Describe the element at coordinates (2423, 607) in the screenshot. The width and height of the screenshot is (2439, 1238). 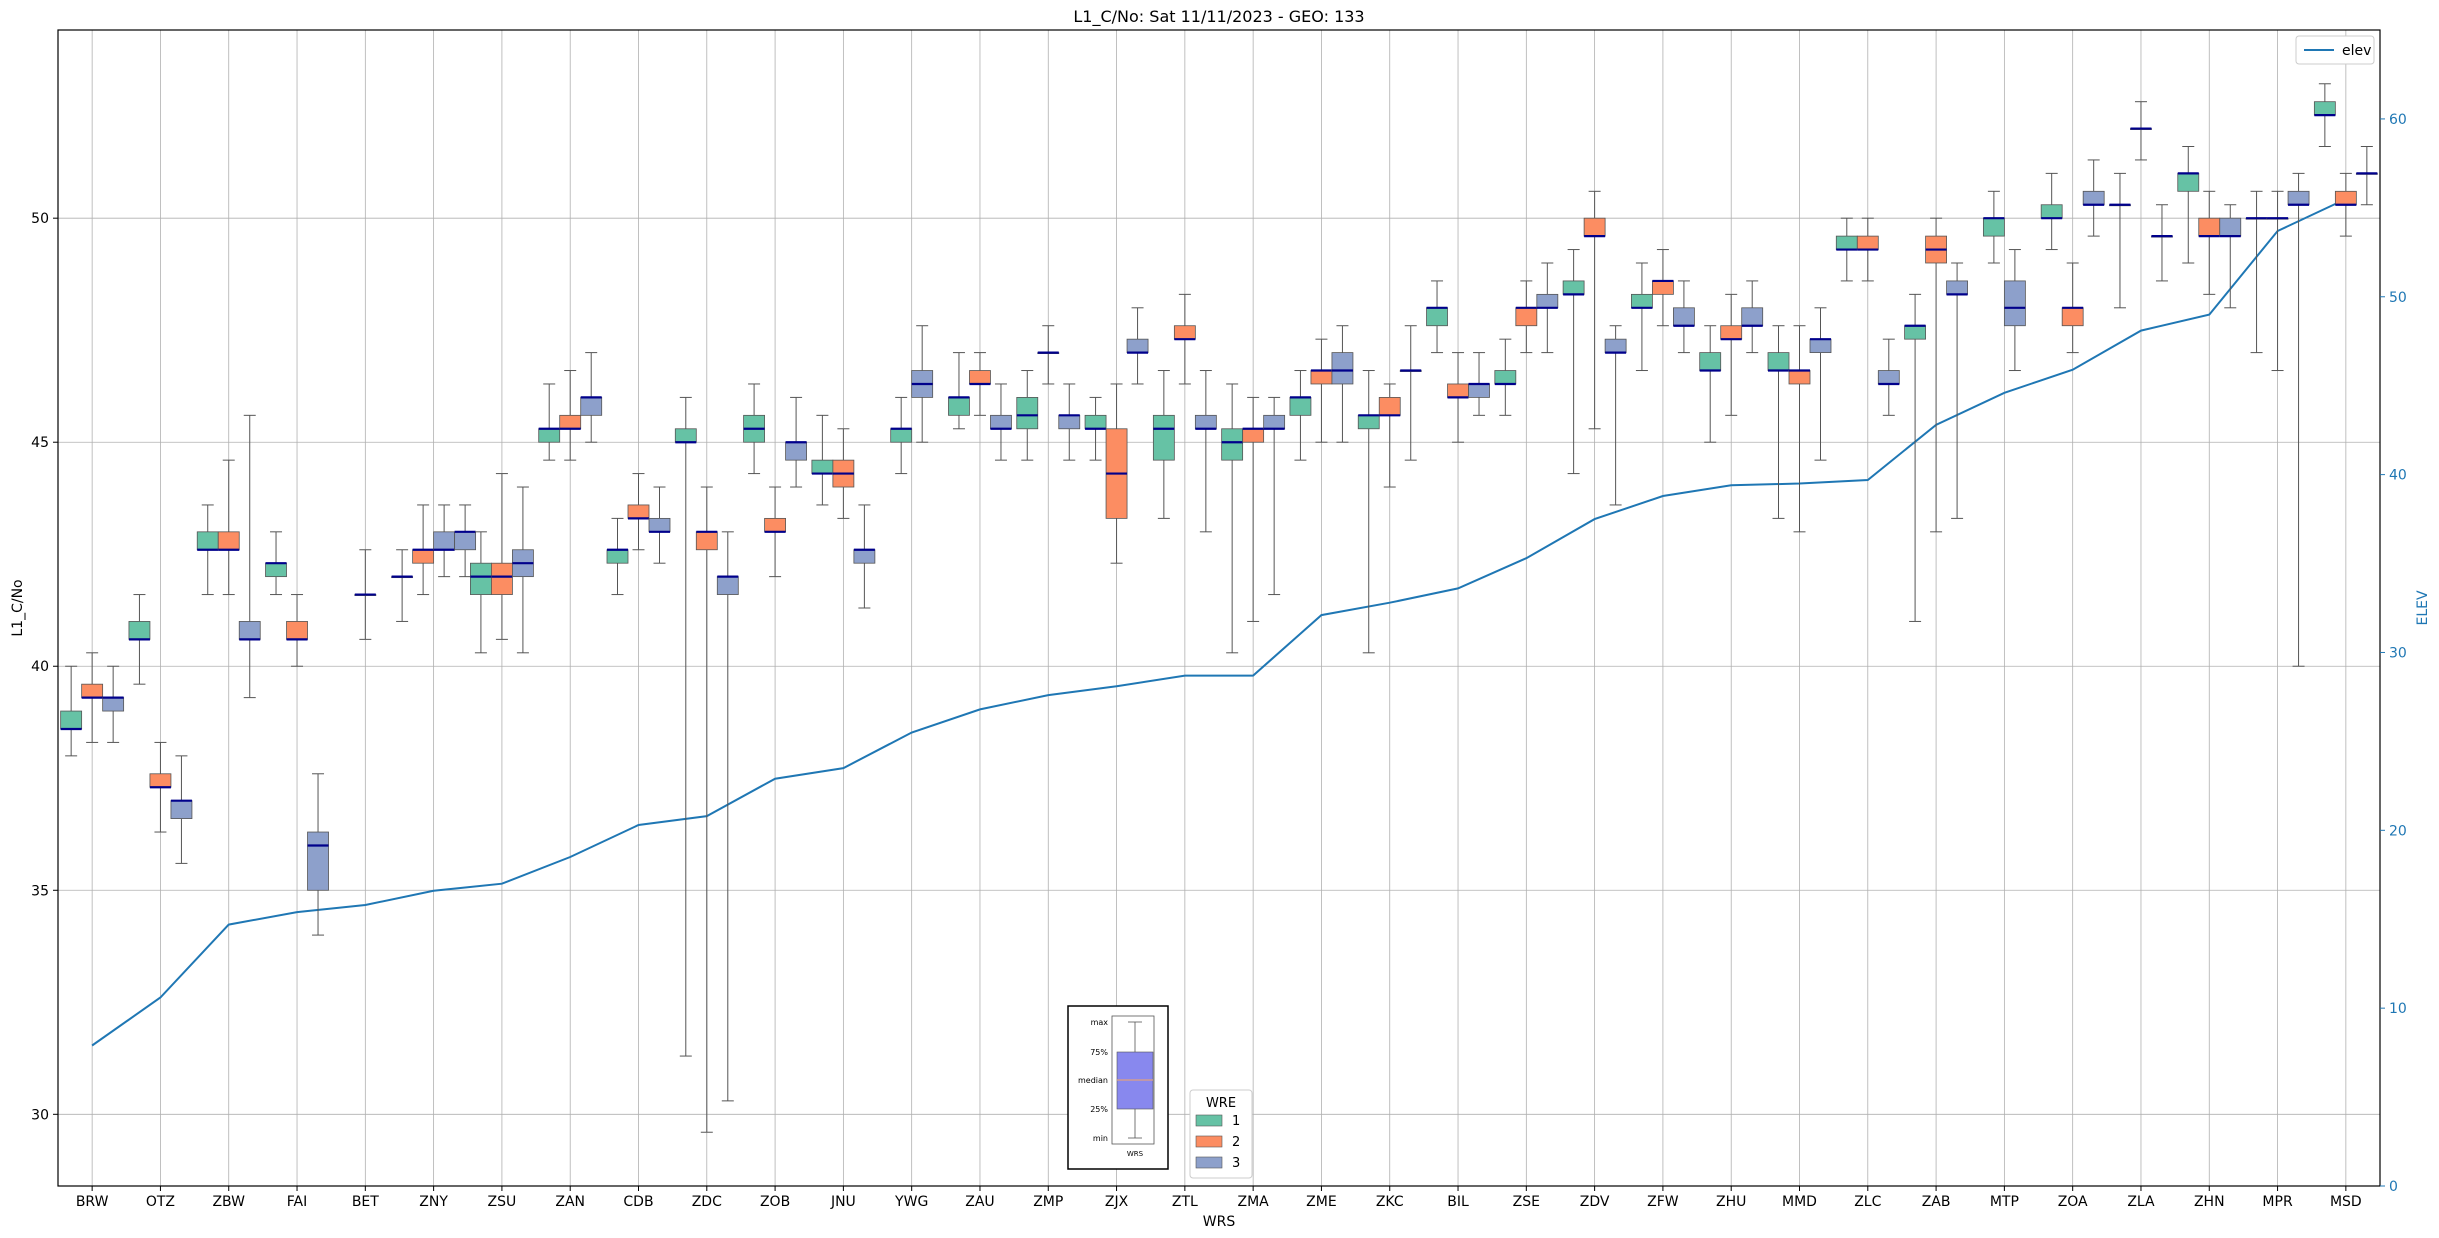
I see `y2-axis-label: ELEV` at that location.